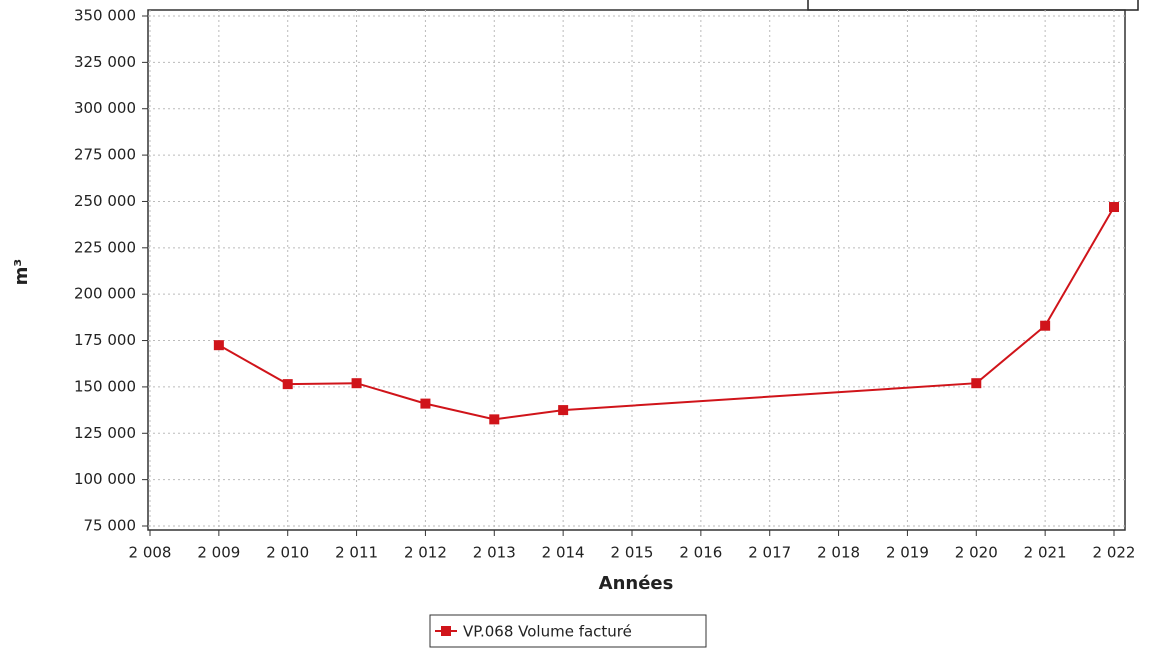 This screenshot has width=1155, height=649. What do you see at coordinates (547, 632) in the screenshot?
I see `legend-label: VP.068 Volume facturé` at bounding box center [547, 632].